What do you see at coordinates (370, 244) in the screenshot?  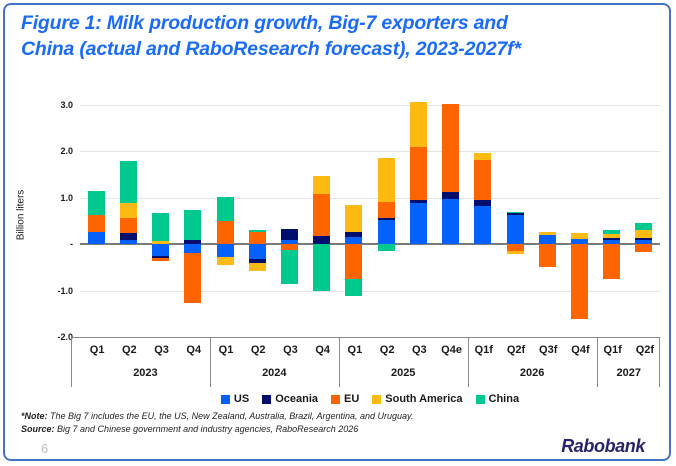 I see `zero-line` at bounding box center [370, 244].